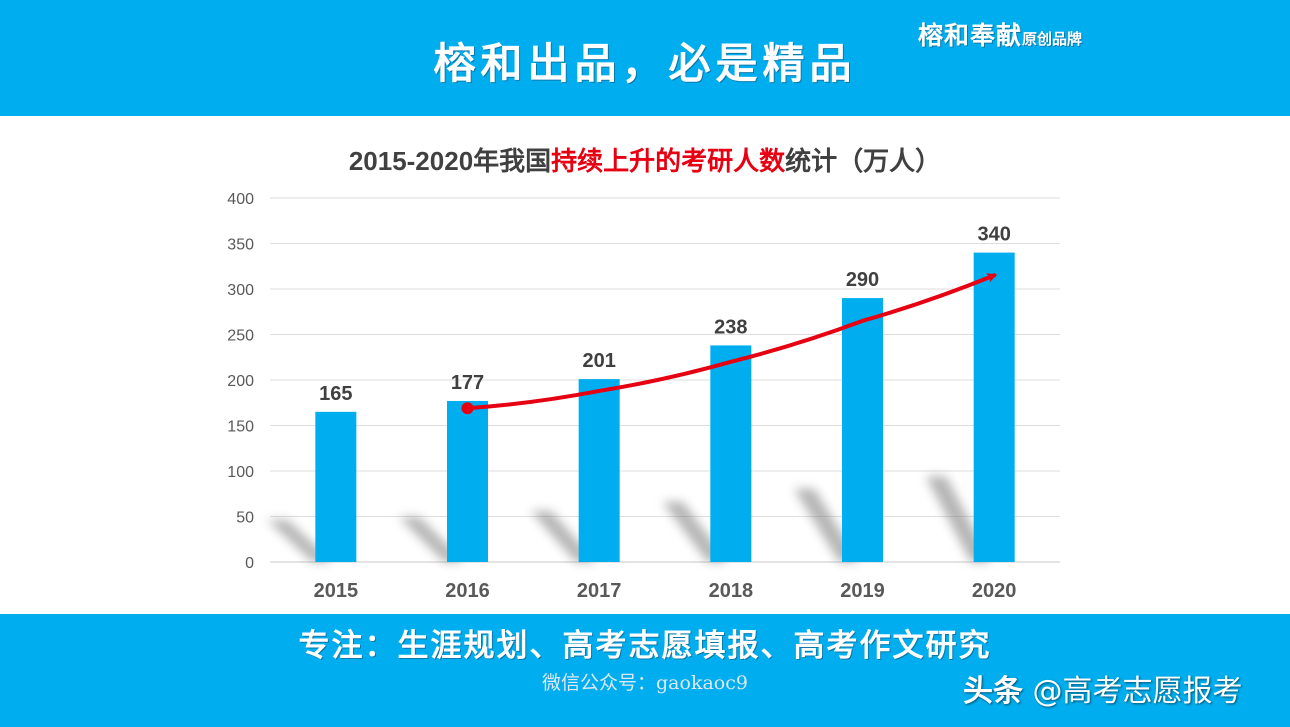  What do you see at coordinates (645, 646) in the screenshot?
I see `footer-tagline: 专注：生涯规划、高考志愿填报、高考作文研究` at bounding box center [645, 646].